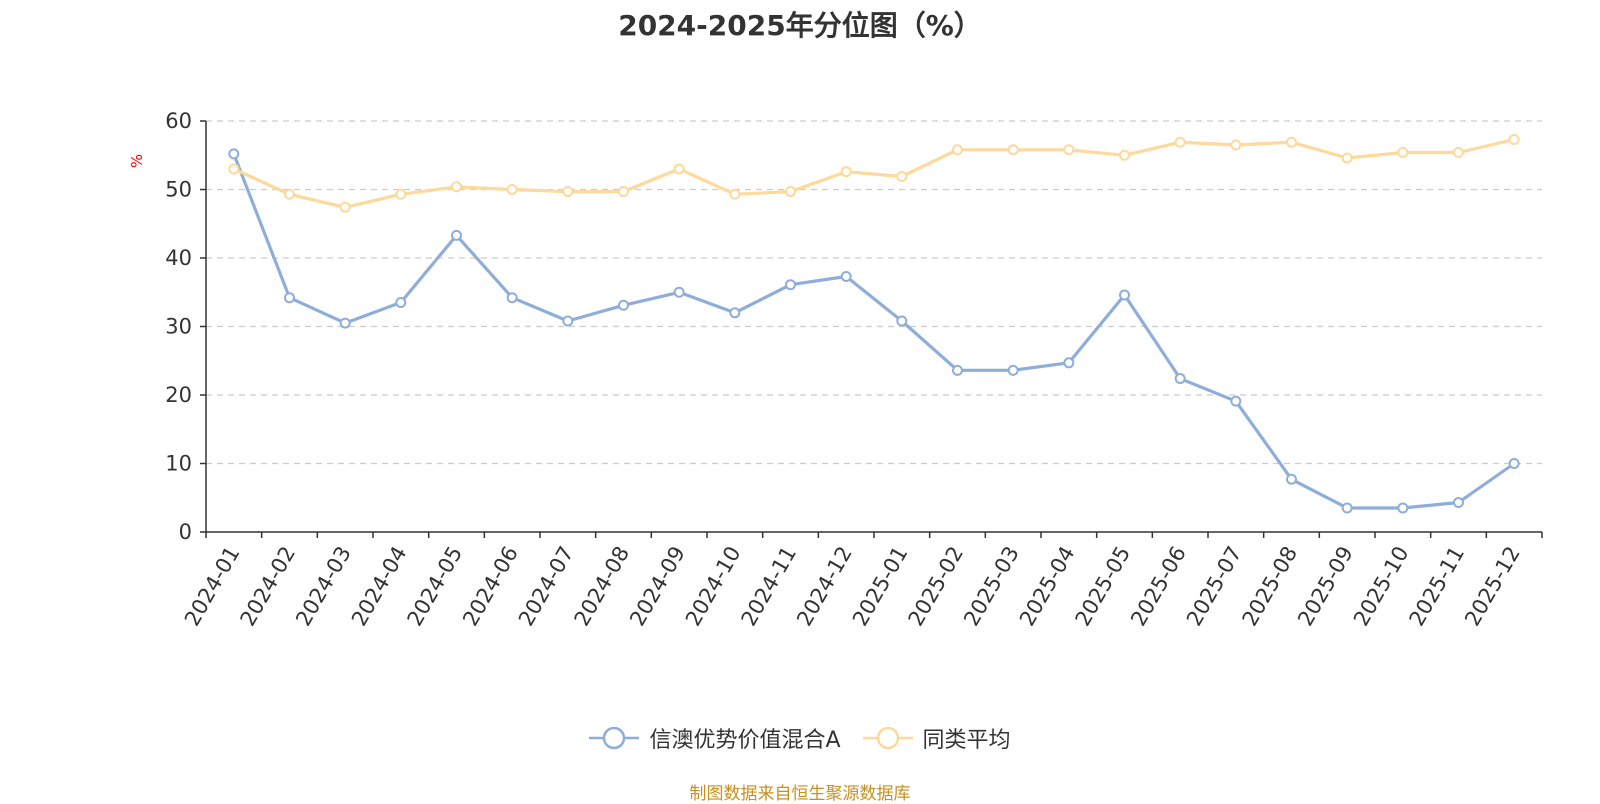  What do you see at coordinates (874, 173) in the screenshot?
I see `series-line-peer-average` at bounding box center [874, 173].